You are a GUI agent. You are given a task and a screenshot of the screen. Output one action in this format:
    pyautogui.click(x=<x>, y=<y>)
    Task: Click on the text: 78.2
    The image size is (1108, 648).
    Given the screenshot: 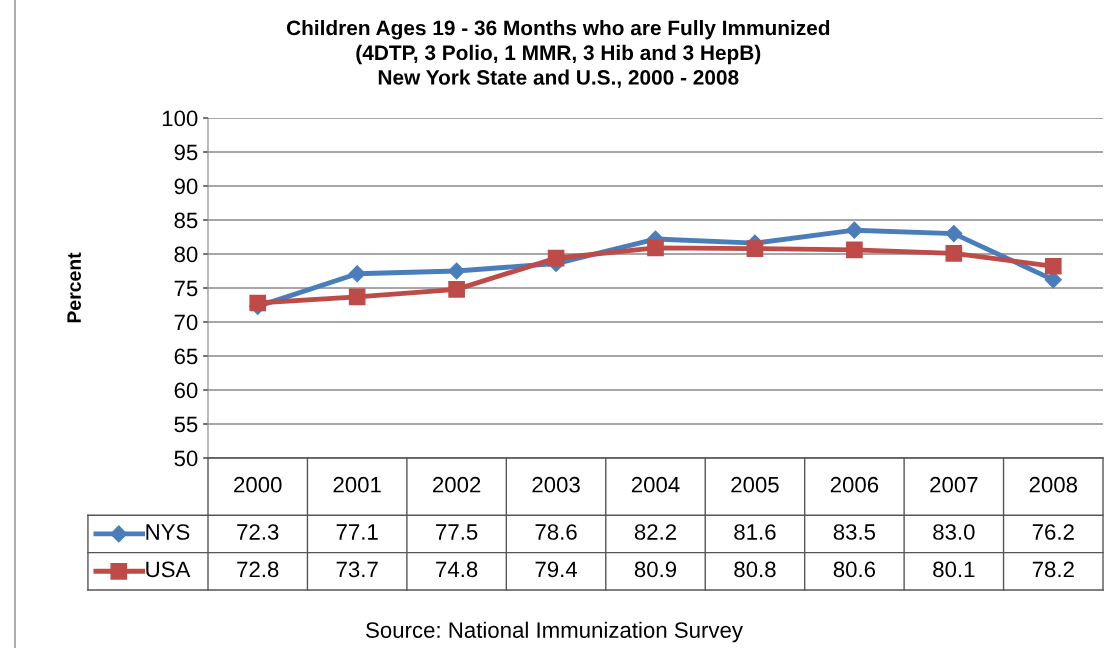 What is the action you would take?
    pyautogui.click(x=1053, y=569)
    